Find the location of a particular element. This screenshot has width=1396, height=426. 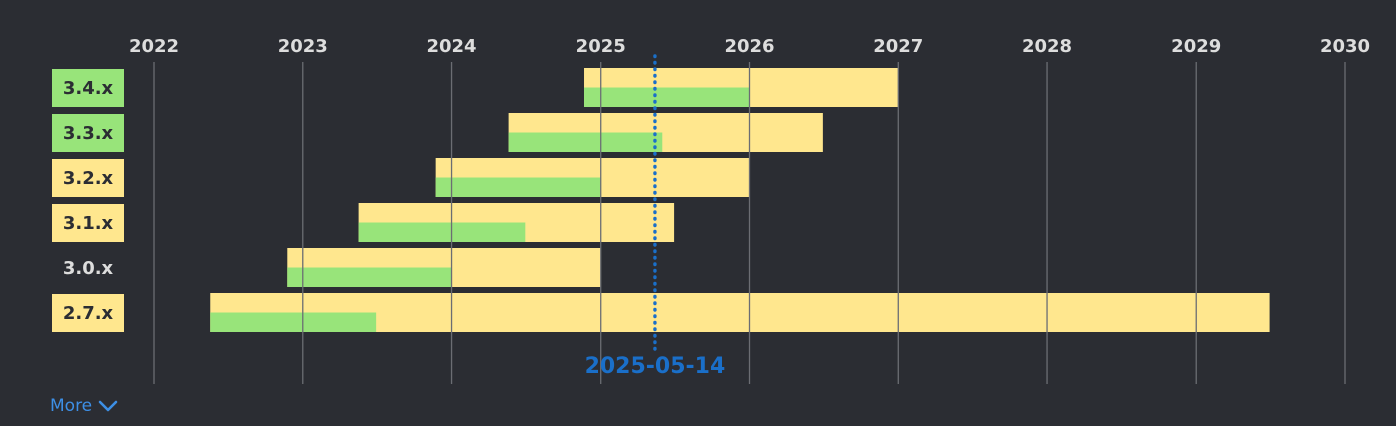

version-label: 3.4.x is located at coordinates (88, 88).